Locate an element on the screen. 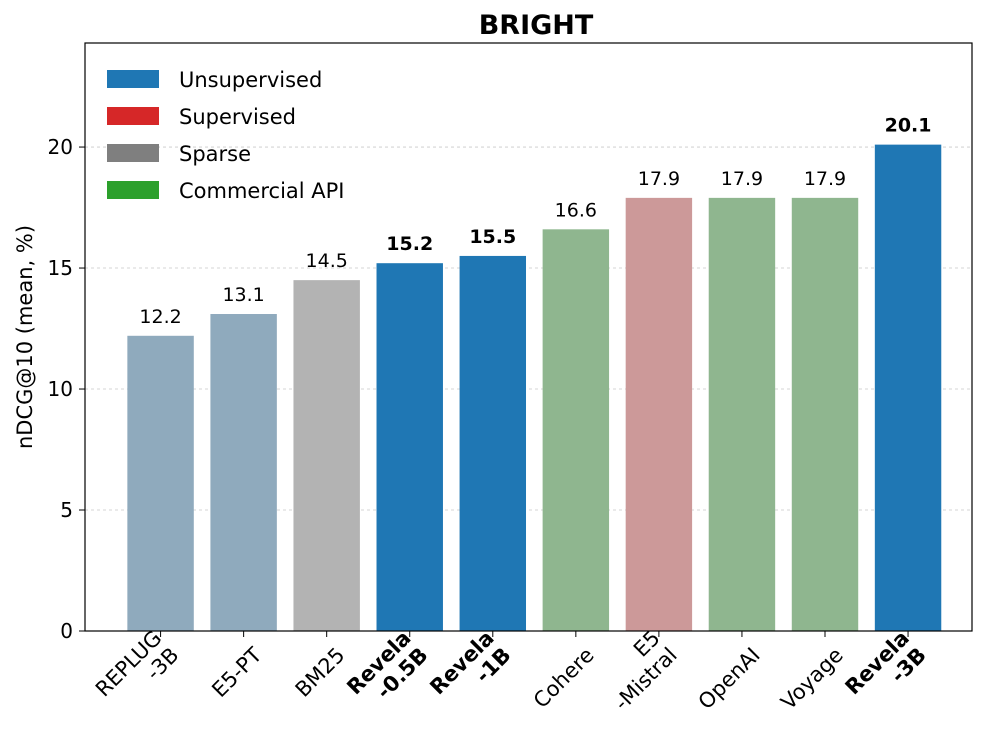 The image size is (996, 751). y-tick-label: 20 is located at coordinates (60, 147).